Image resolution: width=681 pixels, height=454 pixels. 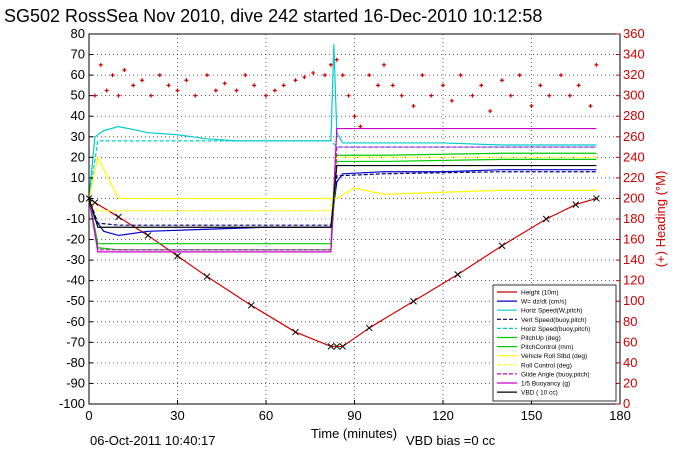 I want to click on y-right-tick-label: 180, so click(x=634, y=218).